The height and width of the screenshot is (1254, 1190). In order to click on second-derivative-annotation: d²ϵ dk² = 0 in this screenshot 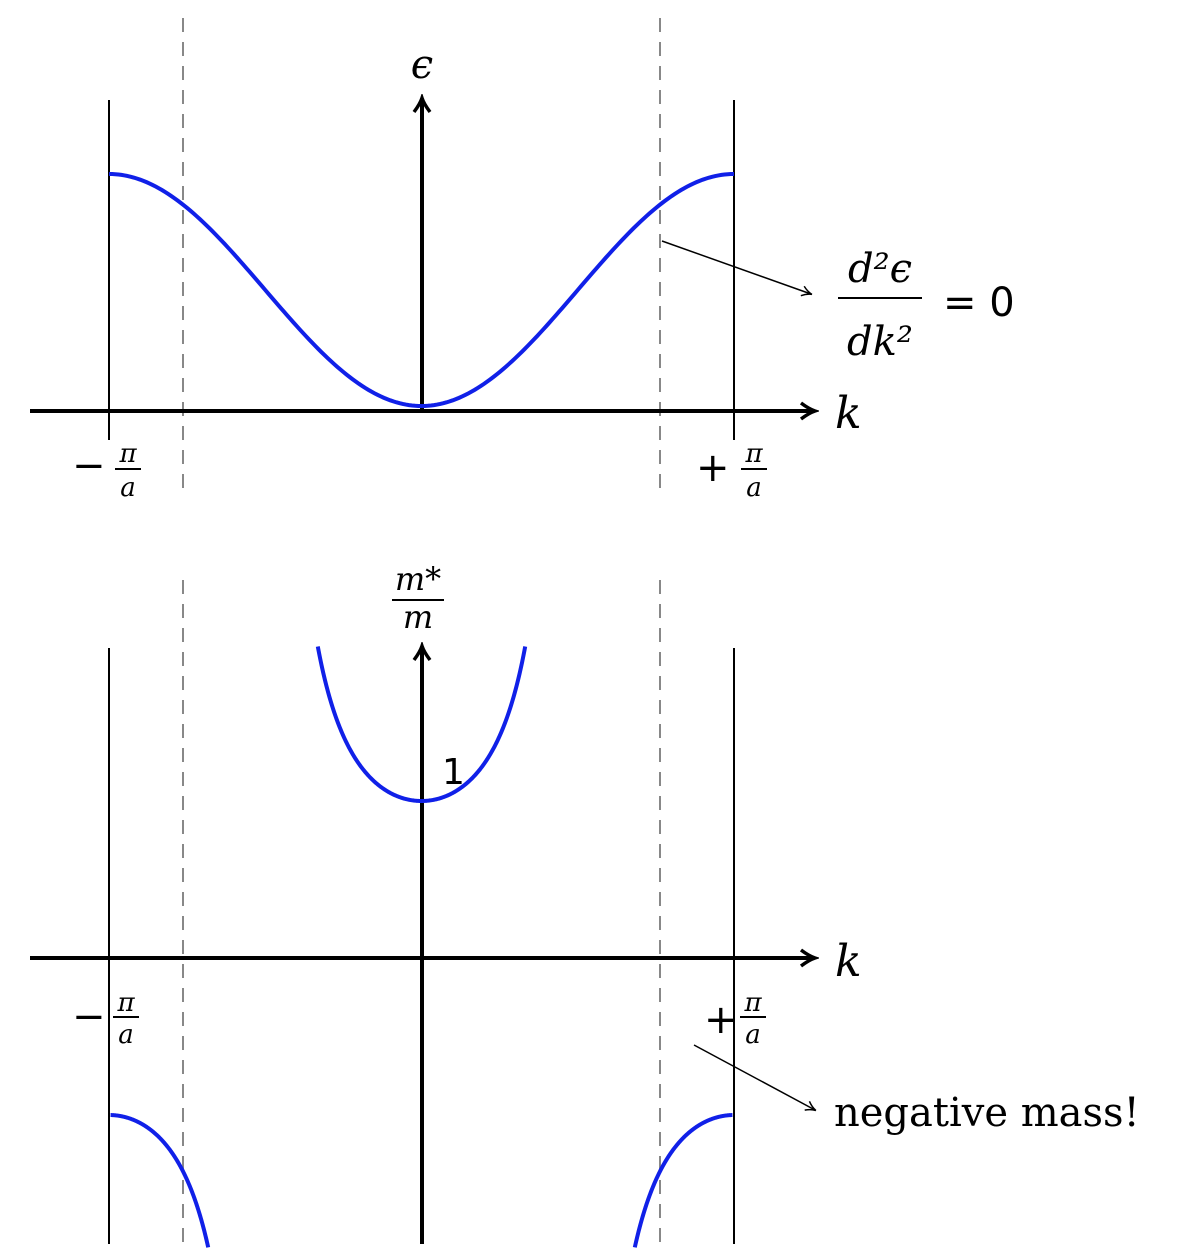, I will do `click(926, 305)`.